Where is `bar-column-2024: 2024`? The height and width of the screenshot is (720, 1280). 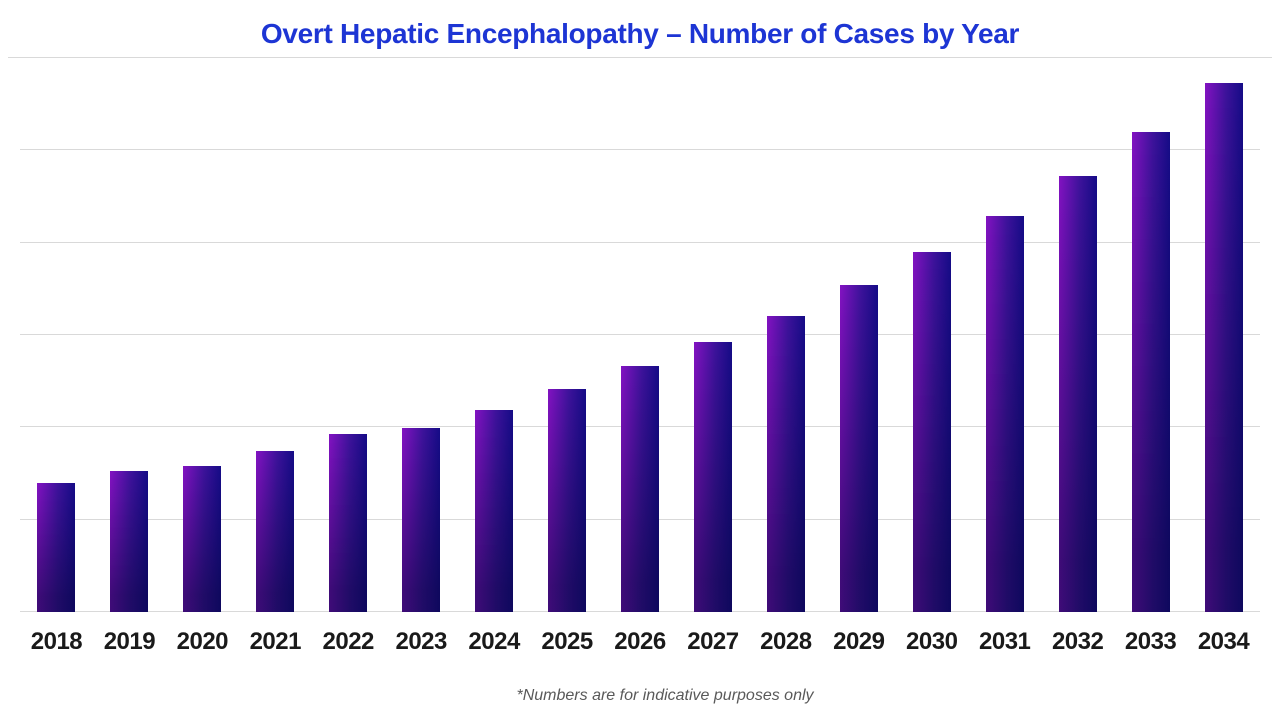
bar-column-2024: 2024 is located at coordinates (494, 356).